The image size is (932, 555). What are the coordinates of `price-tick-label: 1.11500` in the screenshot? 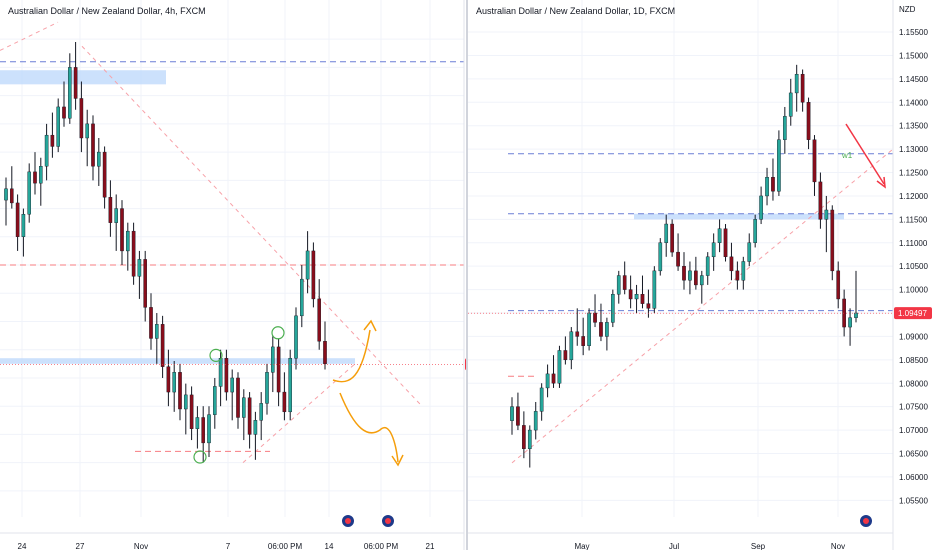 It's located at (913, 219).